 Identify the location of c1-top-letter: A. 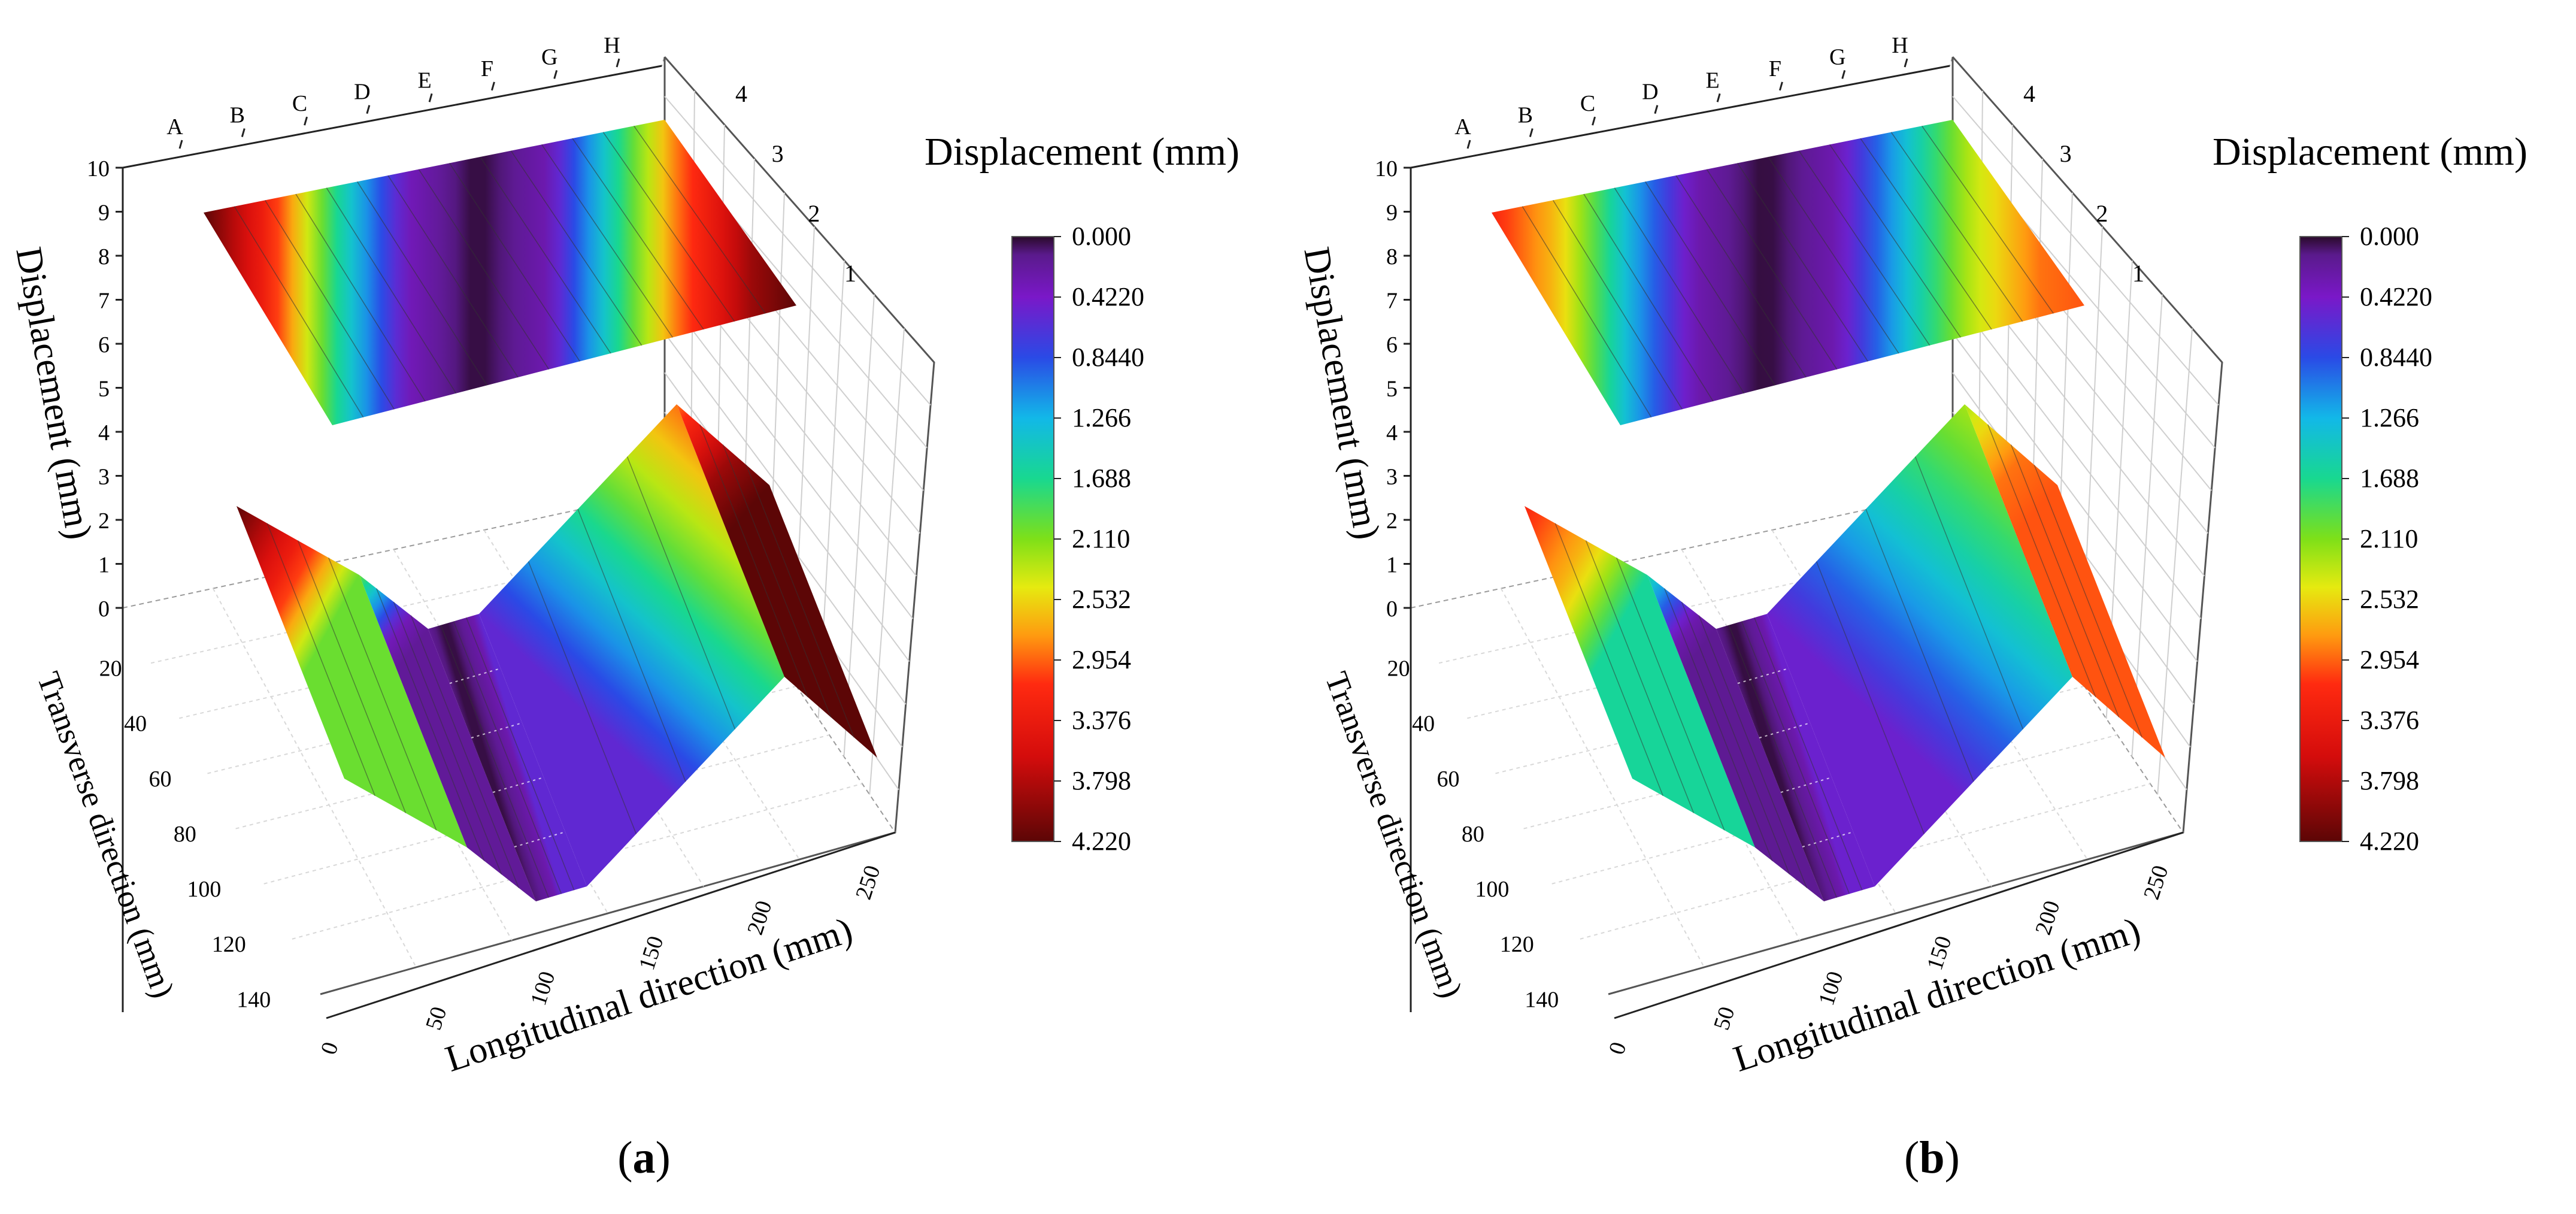
(1462, 127).